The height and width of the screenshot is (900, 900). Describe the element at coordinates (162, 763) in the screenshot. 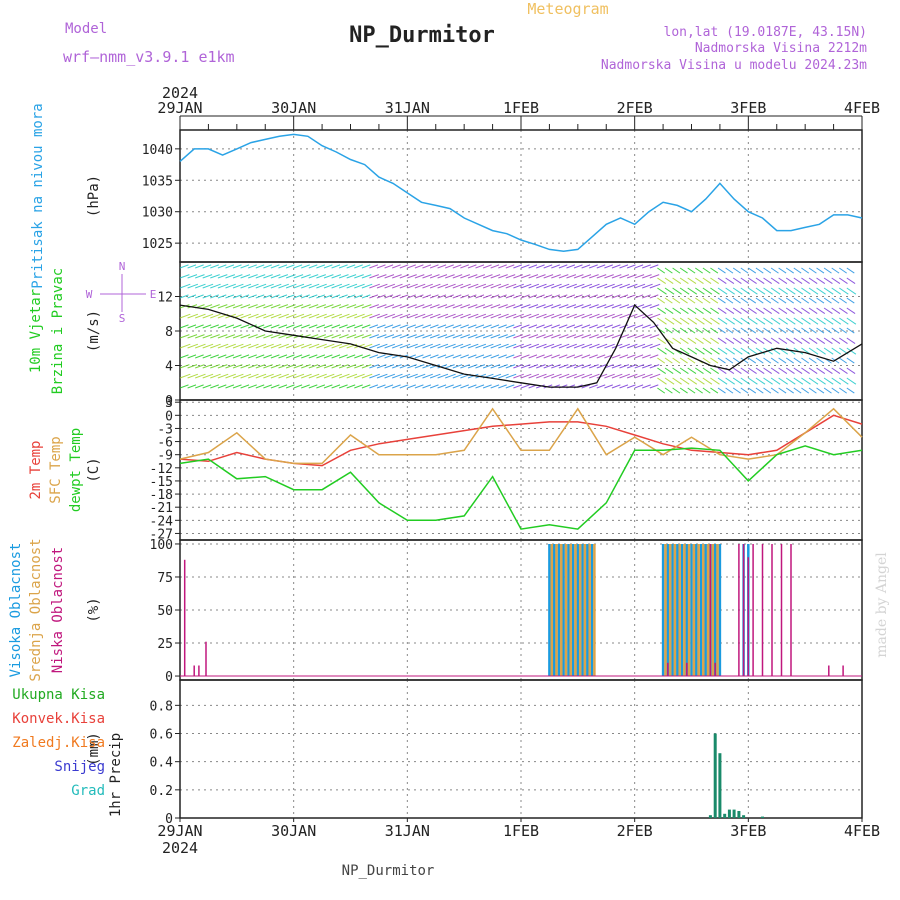

I see `y-tick-label: 0.4` at that location.